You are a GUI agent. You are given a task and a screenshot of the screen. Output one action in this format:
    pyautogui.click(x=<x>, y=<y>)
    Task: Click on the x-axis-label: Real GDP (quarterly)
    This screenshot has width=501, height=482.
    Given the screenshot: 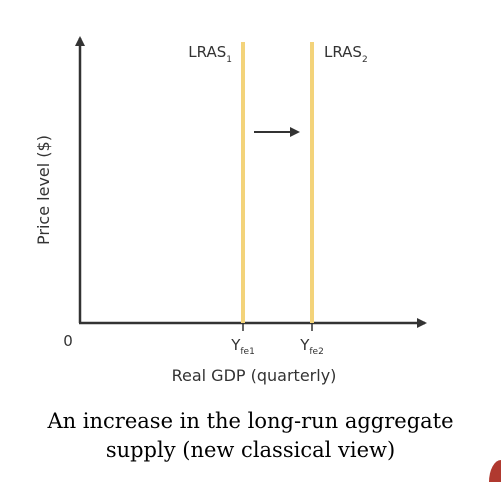 What is the action you would take?
    pyautogui.click(x=254, y=375)
    